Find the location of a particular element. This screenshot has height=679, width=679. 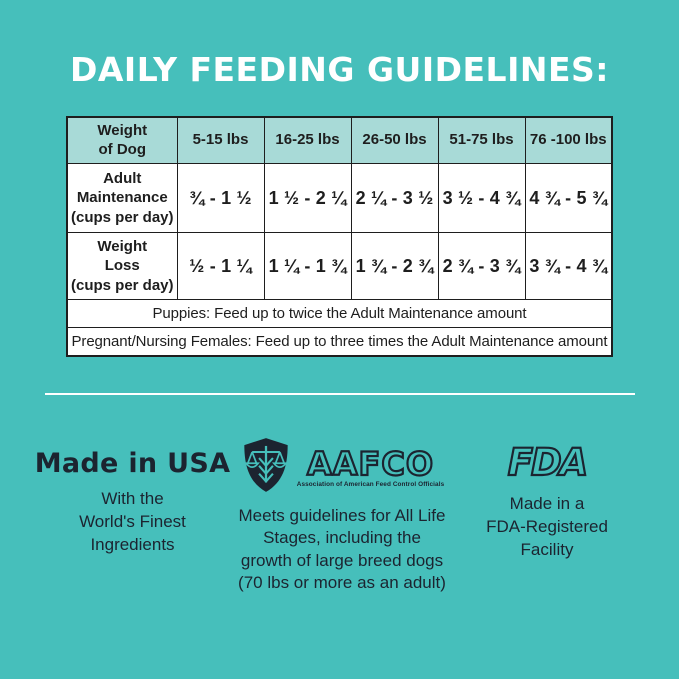

divider-line is located at coordinates (340, 394).